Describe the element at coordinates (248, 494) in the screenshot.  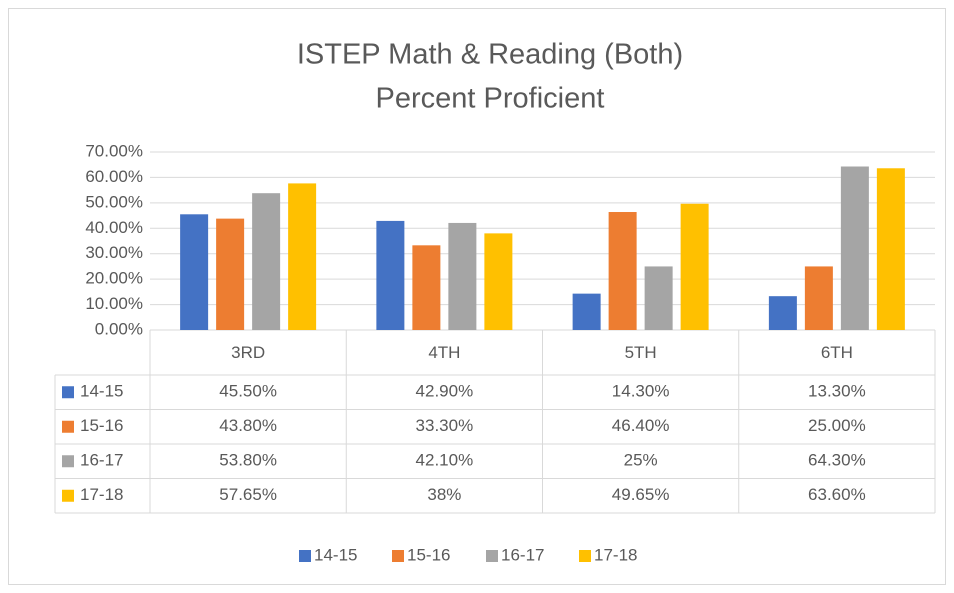
I see `table-value: 57.65%` at that location.